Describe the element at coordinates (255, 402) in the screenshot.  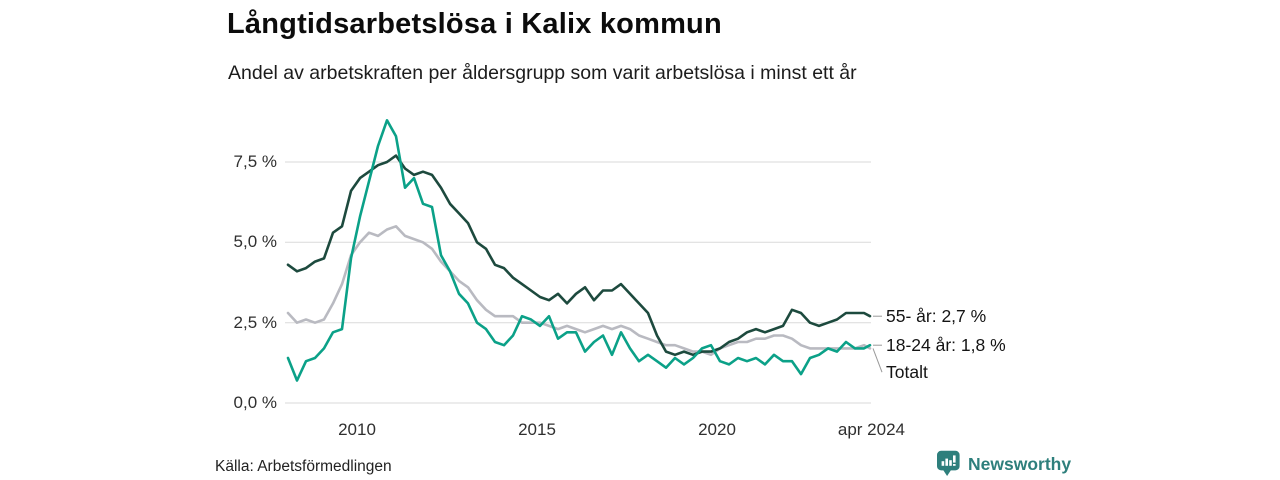
I see `y-axis-tick-label: 0,0 %` at that location.